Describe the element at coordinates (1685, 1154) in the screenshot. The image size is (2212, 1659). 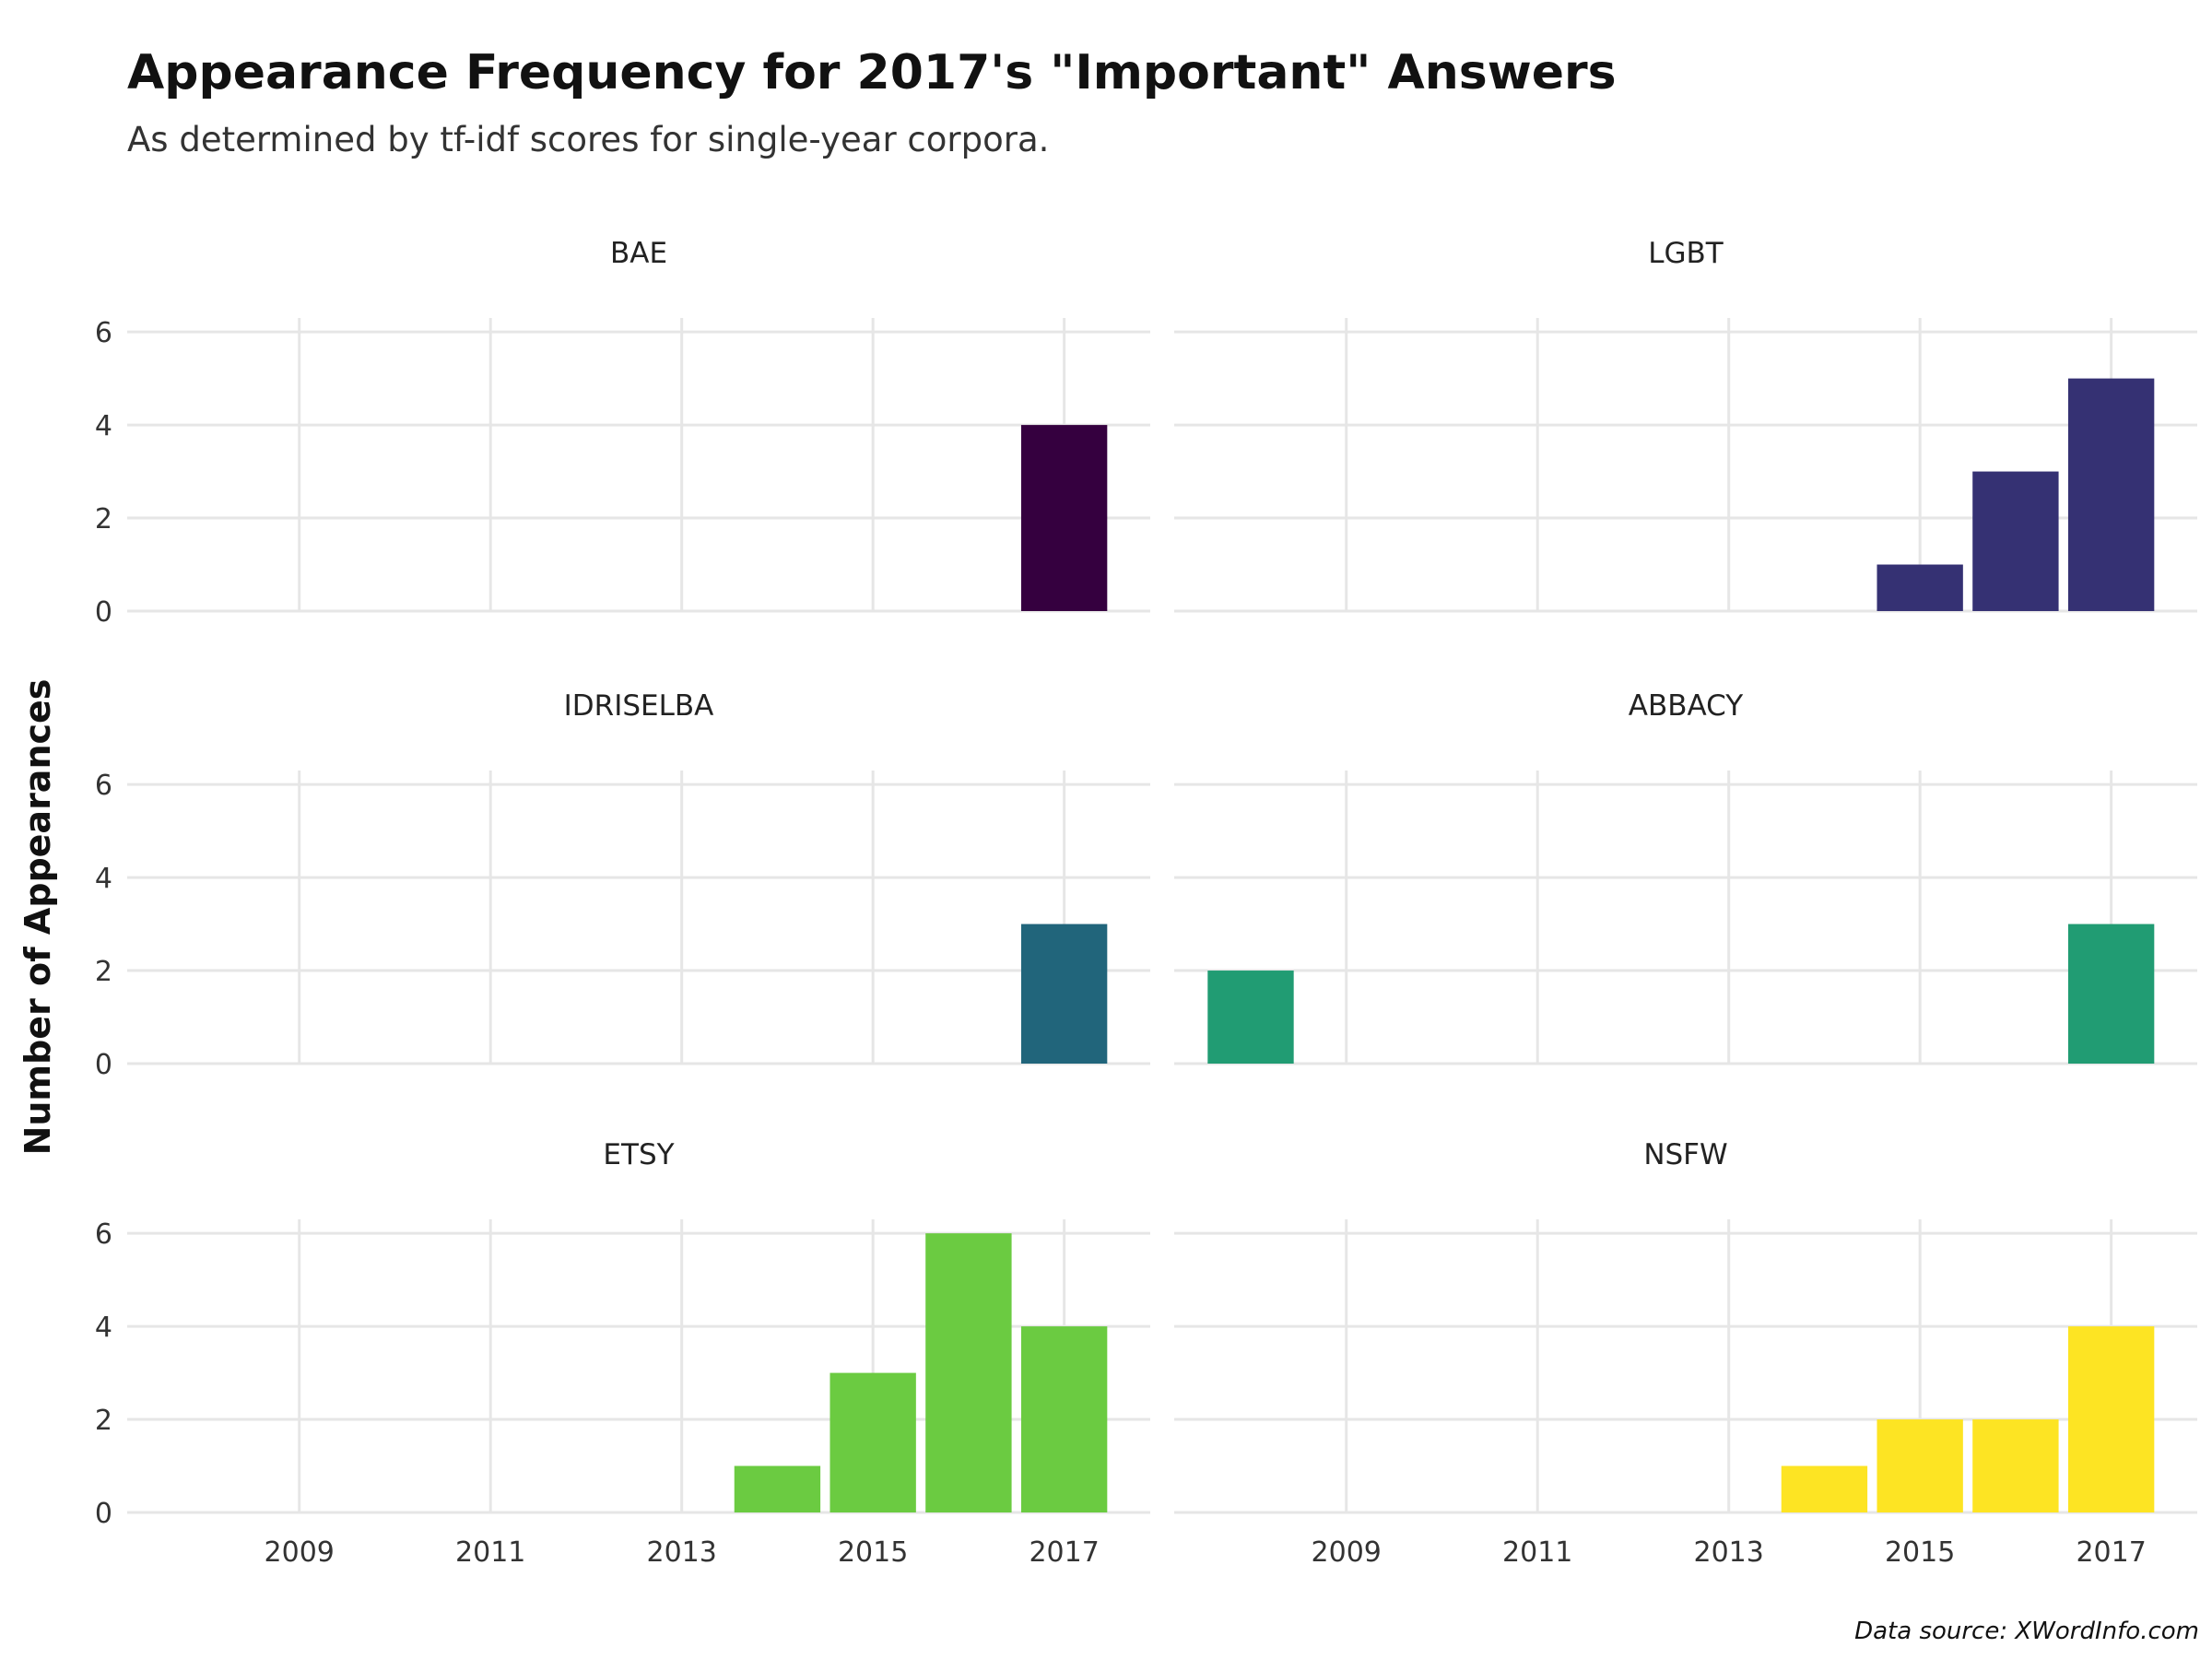
I see `facet-strip-label: NSFW` at that location.